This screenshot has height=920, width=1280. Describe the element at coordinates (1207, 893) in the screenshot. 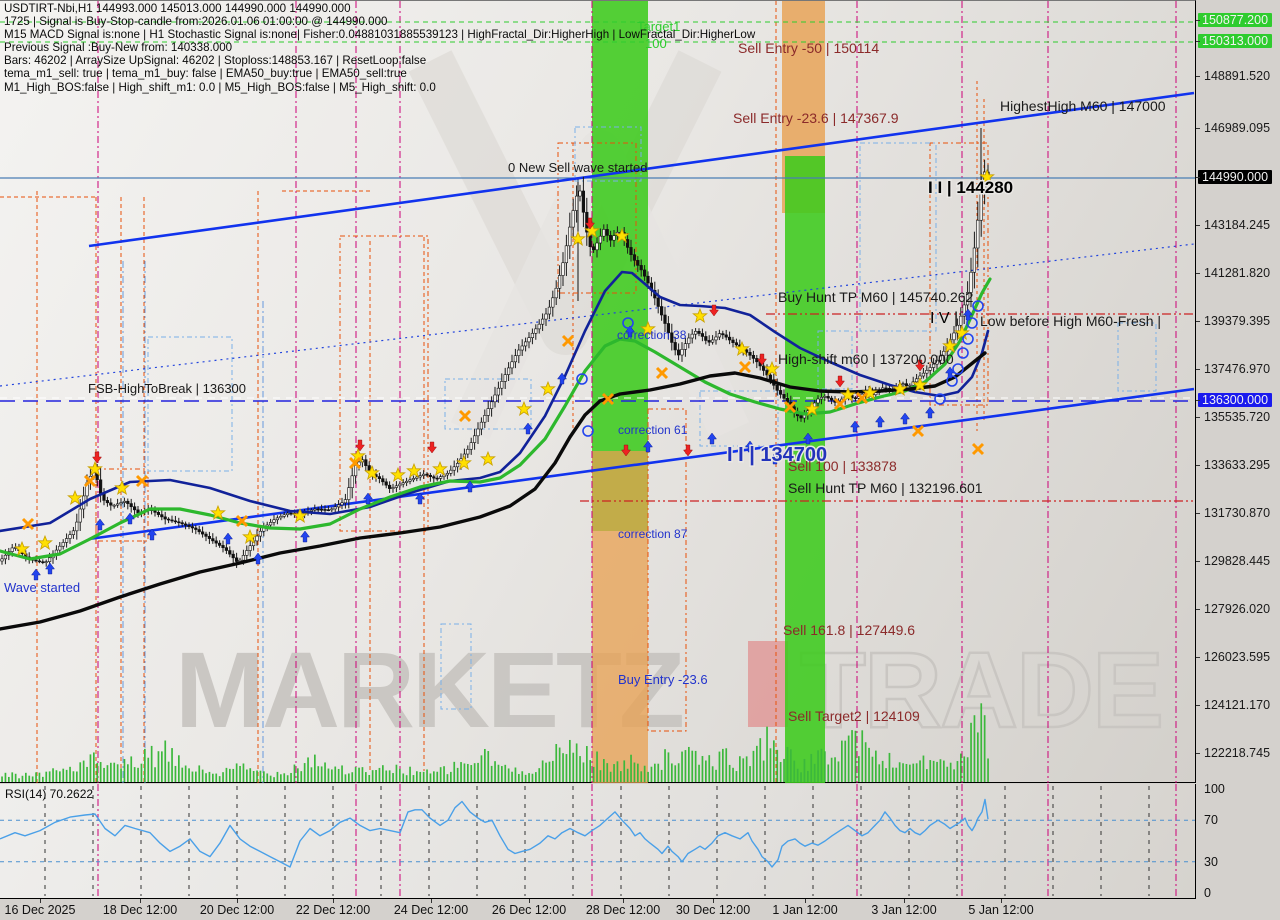

I see `rsi-scale-label: 0` at that location.